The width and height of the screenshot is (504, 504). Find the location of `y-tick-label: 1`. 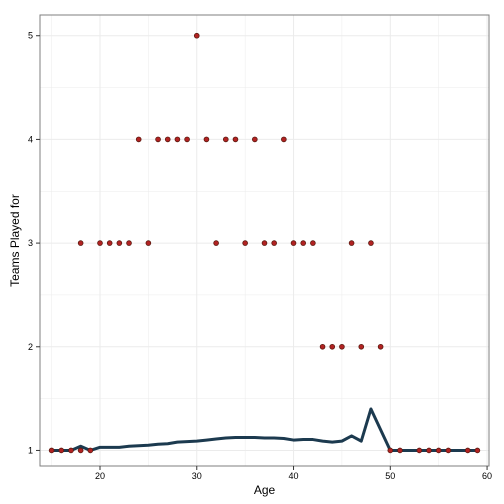

y-tick-label: 1 is located at coordinates (30, 450).